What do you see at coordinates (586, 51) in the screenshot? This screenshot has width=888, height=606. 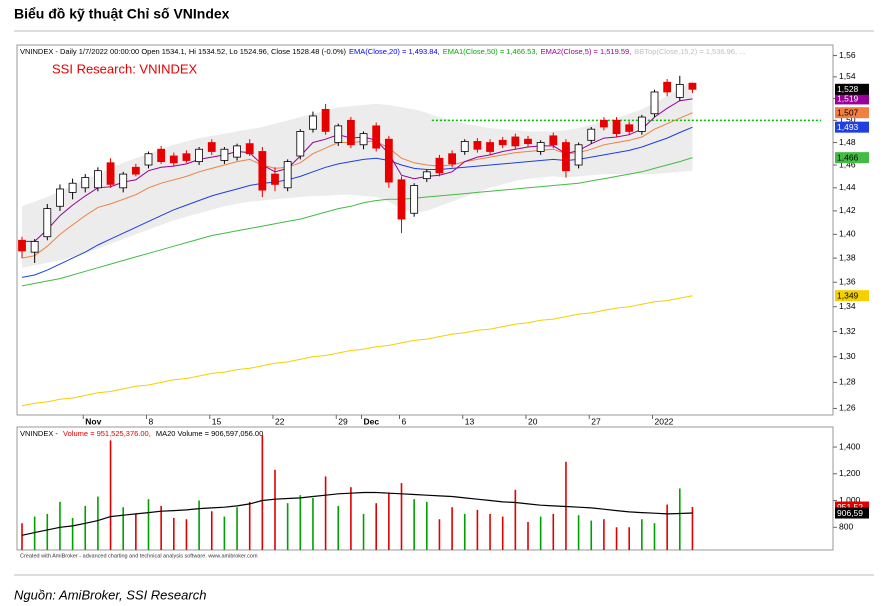 I see `header-segment: EMA2(Close,5) = 1,519.59,` at bounding box center [586, 51].